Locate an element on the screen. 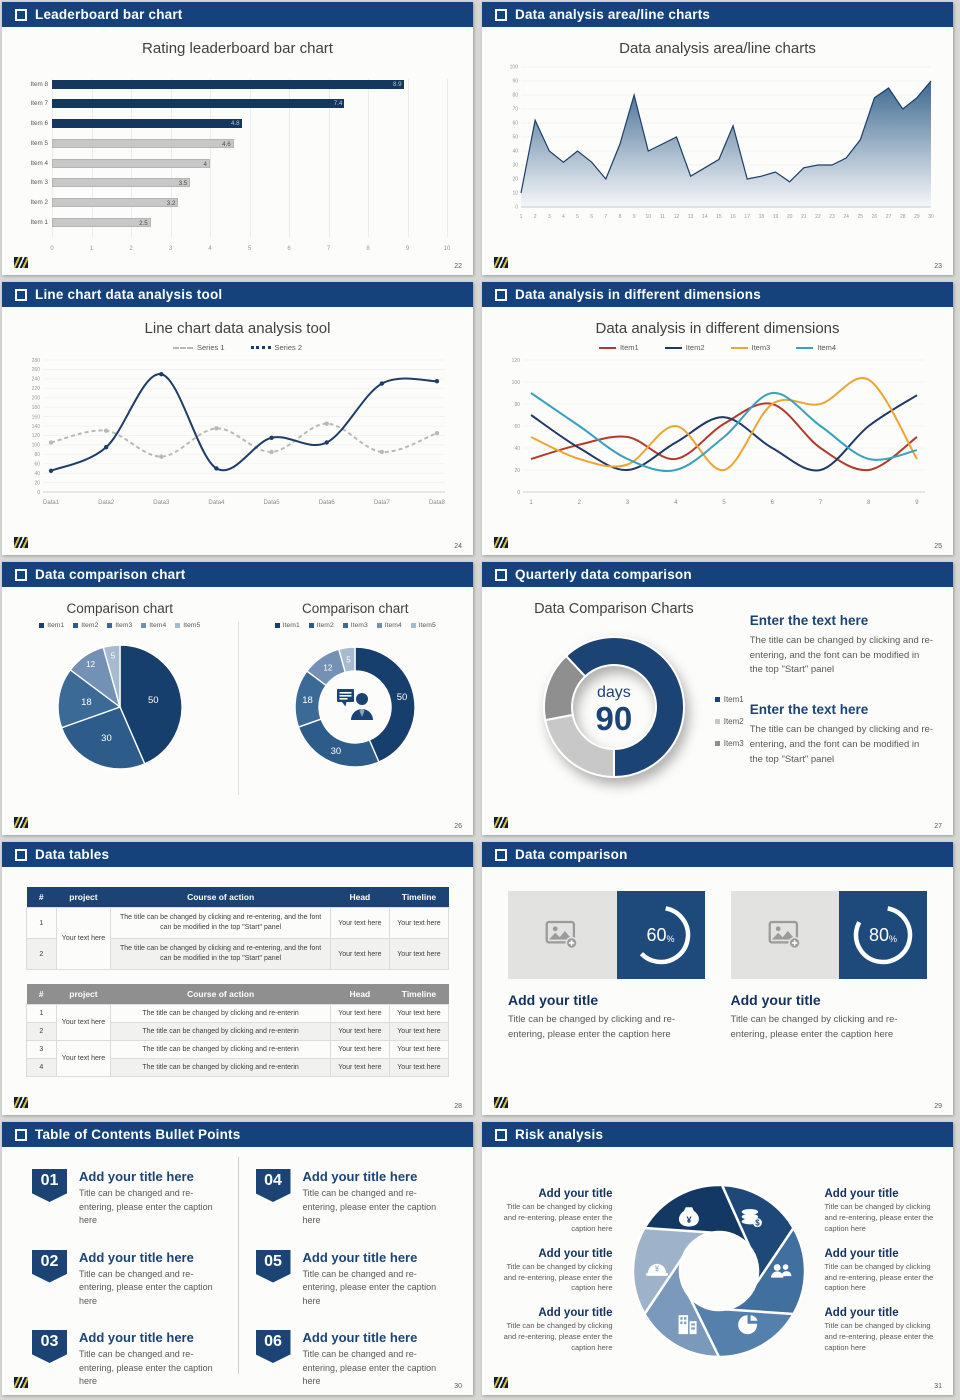  toc-title: Add your title here is located at coordinates (136, 1257).